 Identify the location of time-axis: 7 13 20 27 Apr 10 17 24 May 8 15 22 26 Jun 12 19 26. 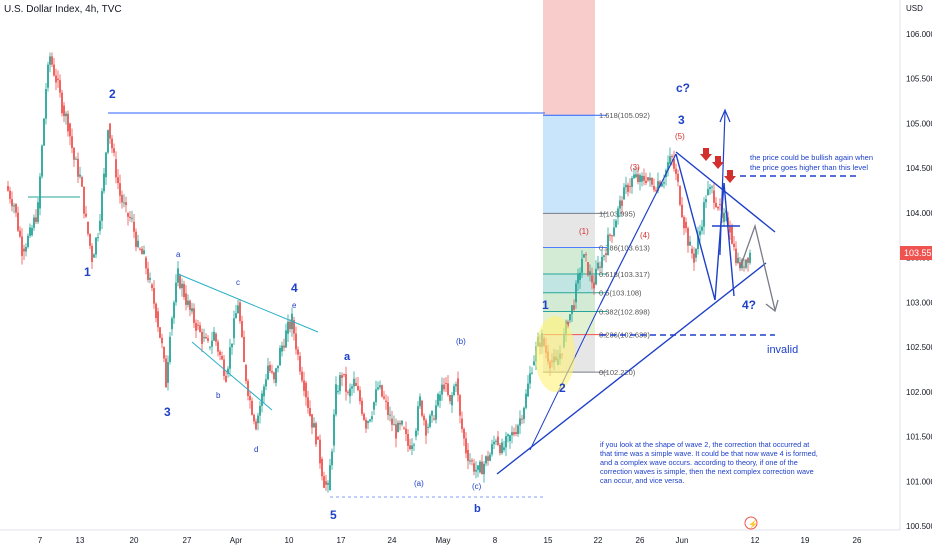
(450, 540).